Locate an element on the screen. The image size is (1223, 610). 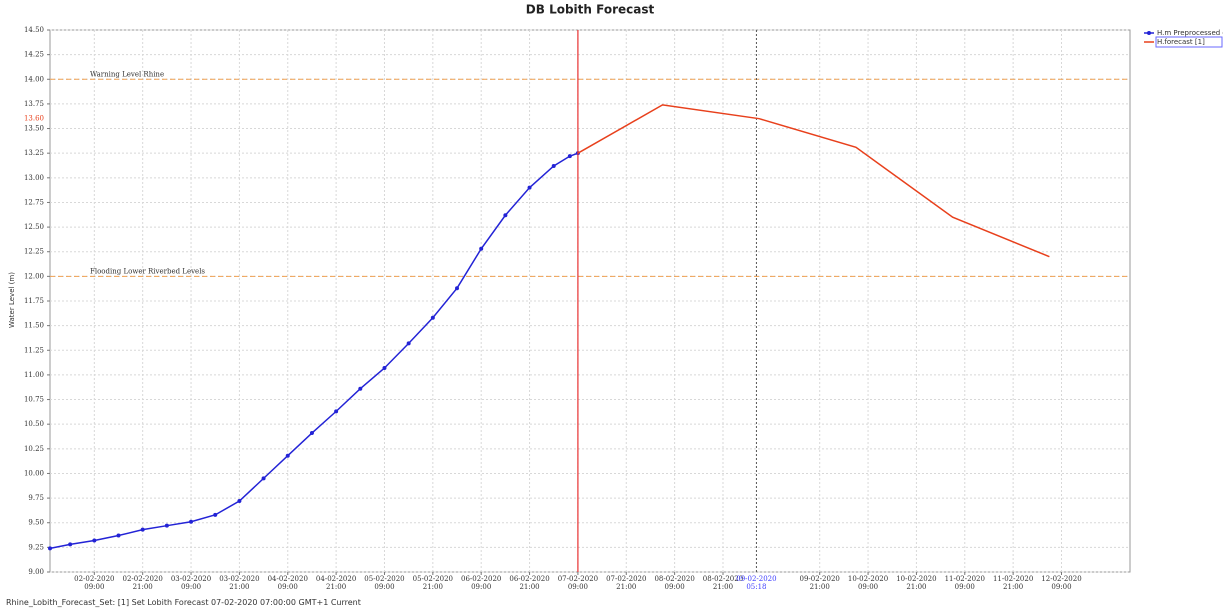
x-tick-label: 12-02-2020 09:00 is located at coordinates (1061, 583).